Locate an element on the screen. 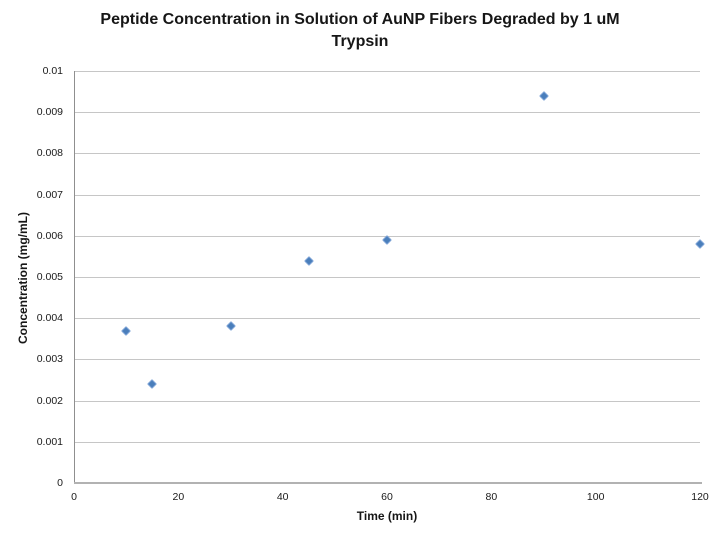  y-tick-label: 0.008 is located at coordinates (49, 153).